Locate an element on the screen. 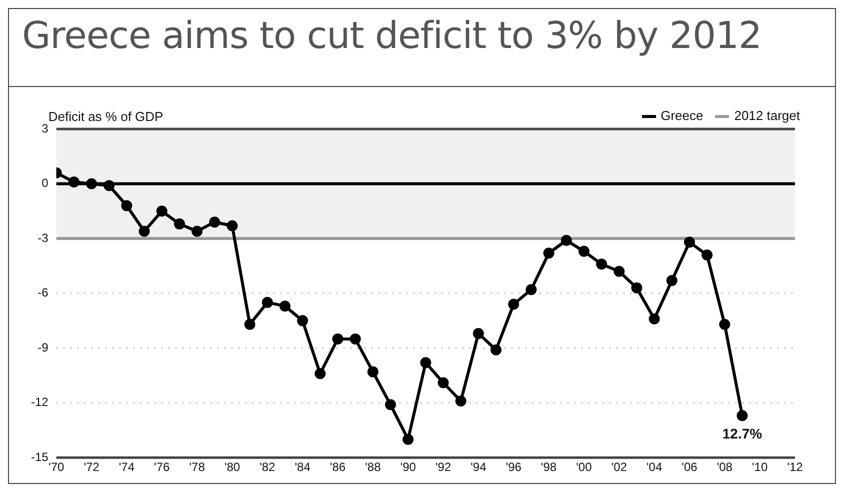 The image size is (842, 490). x-tick-label: '96 is located at coordinates (514, 467).